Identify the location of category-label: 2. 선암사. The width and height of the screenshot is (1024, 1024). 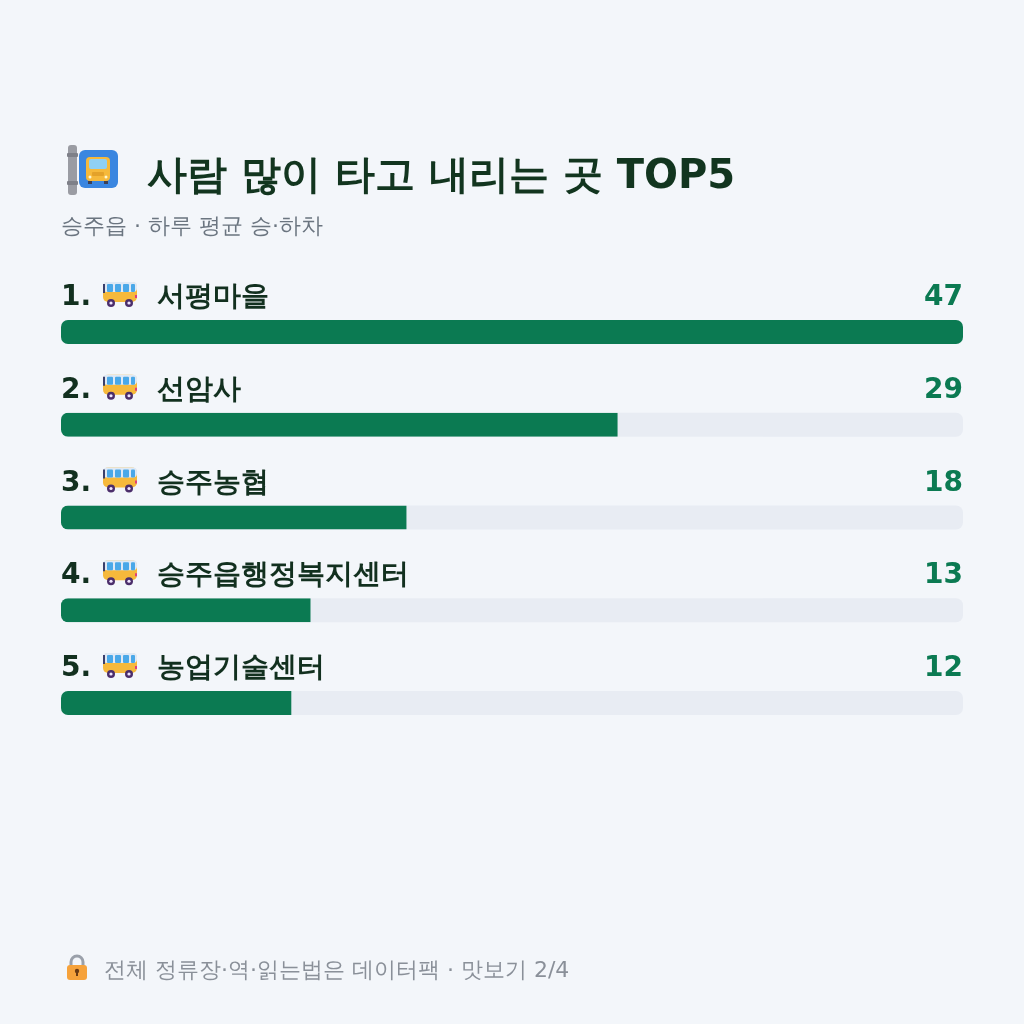
(151, 388).